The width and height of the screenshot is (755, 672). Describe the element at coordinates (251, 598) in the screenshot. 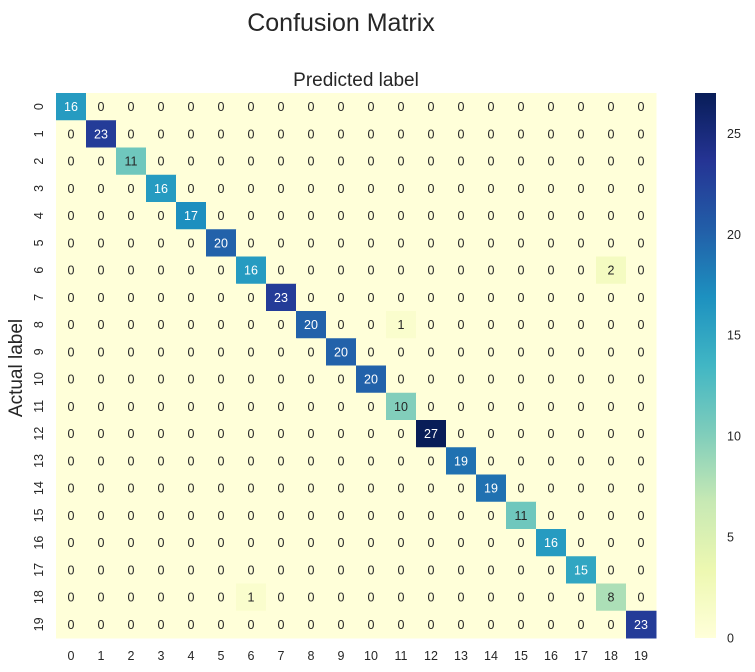

I see `cell-value-label: 1` at that location.